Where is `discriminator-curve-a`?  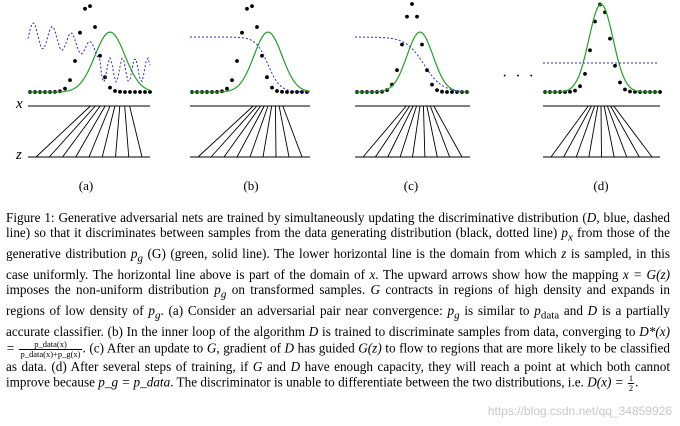
discriminator-curve-a is located at coordinates (89, 53).